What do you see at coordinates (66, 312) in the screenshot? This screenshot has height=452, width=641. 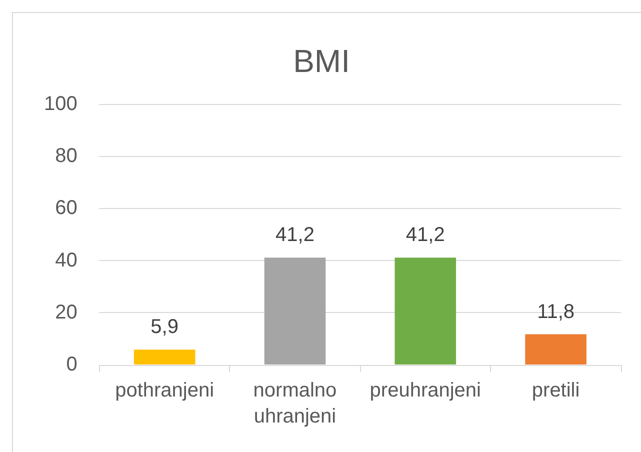 I see `y-tick-label: 20` at bounding box center [66, 312].